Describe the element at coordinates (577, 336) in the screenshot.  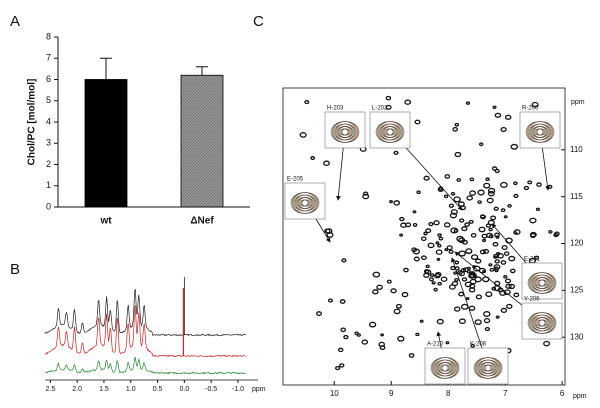
I see `y-tick-label: 130` at that location.